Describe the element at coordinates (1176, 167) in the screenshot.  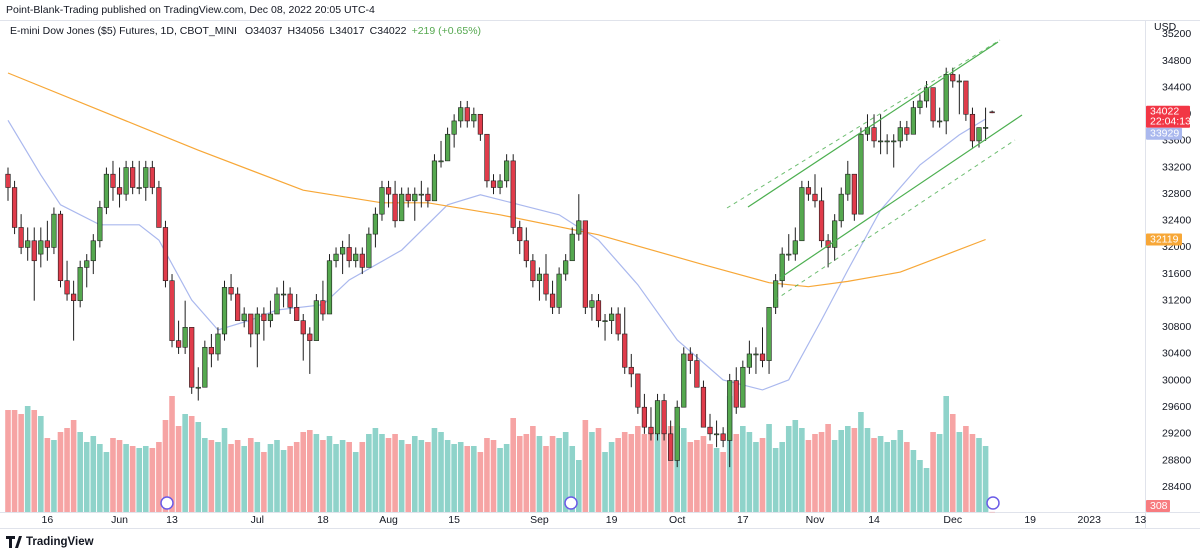
I see `y-tick-label: 33200` at that location.